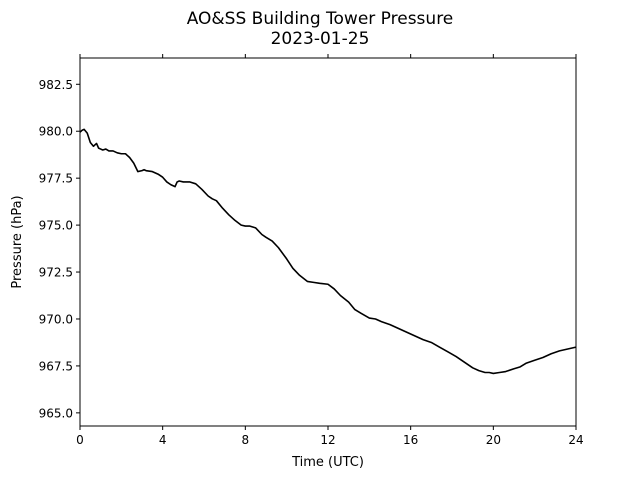 Image resolution: width=640 pixels, height=480 pixels. What do you see at coordinates (575, 440) in the screenshot?
I see `x-tick-label: 24` at bounding box center [575, 440].